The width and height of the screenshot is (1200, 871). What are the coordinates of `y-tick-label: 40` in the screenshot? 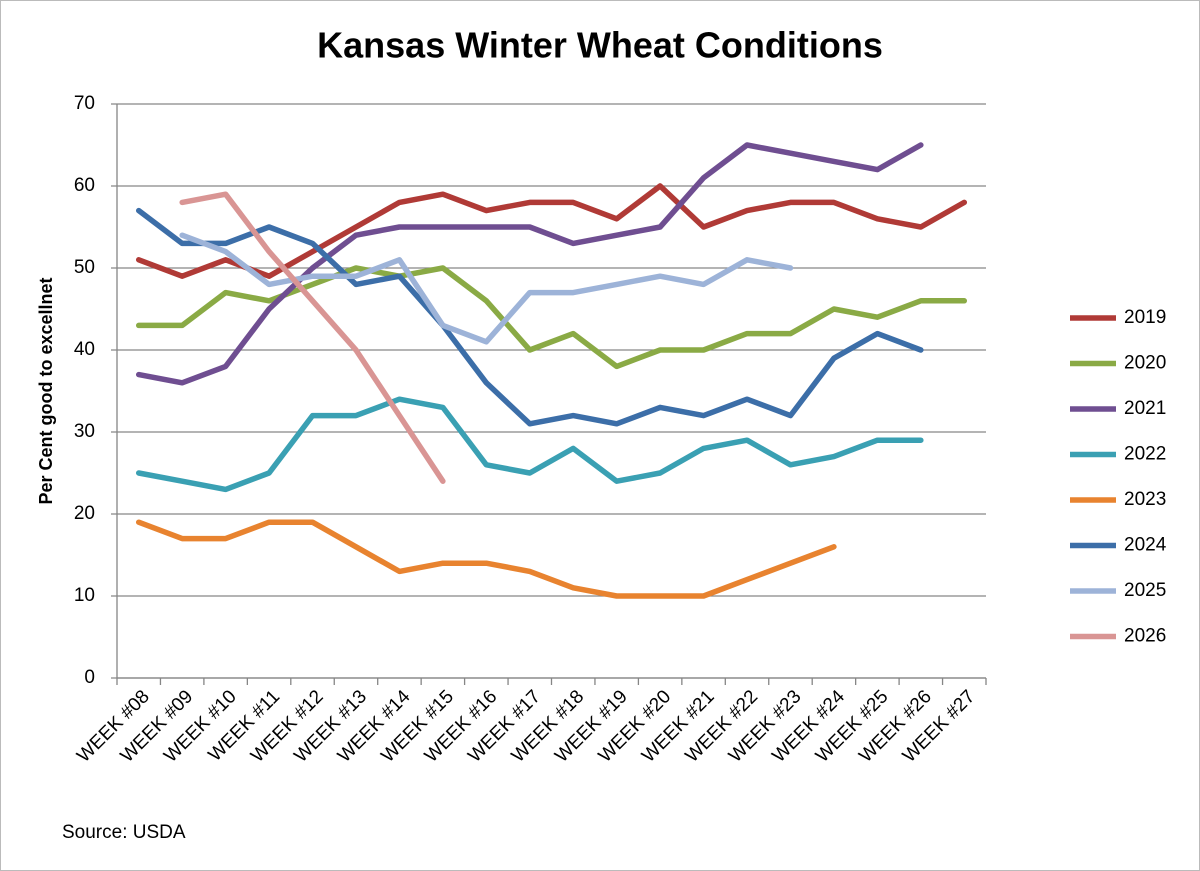 It's located at (84, 349).